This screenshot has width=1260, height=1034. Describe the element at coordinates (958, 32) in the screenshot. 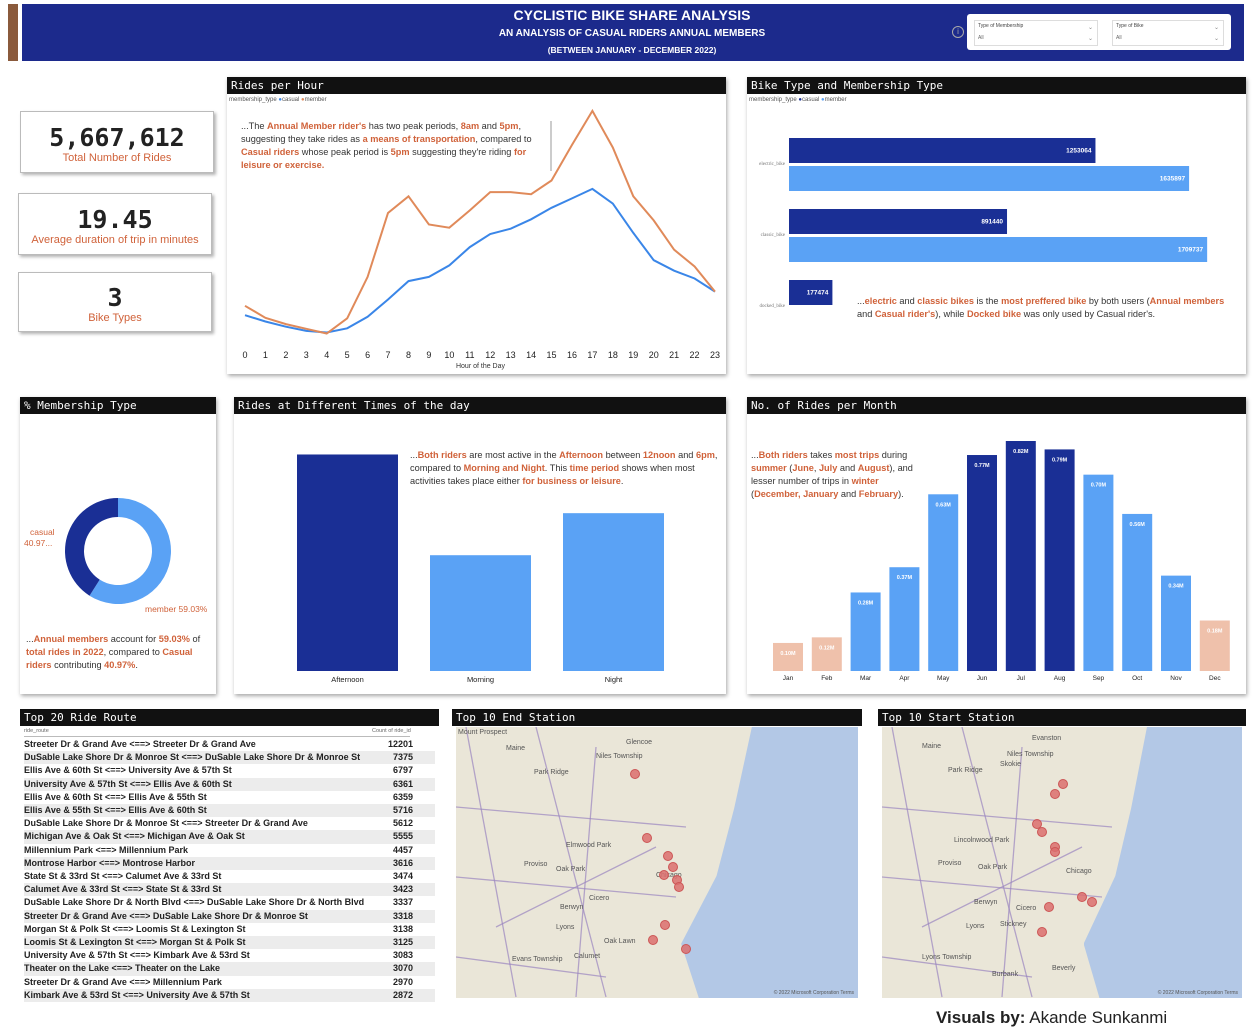

I see `info-icon: i` at that location.